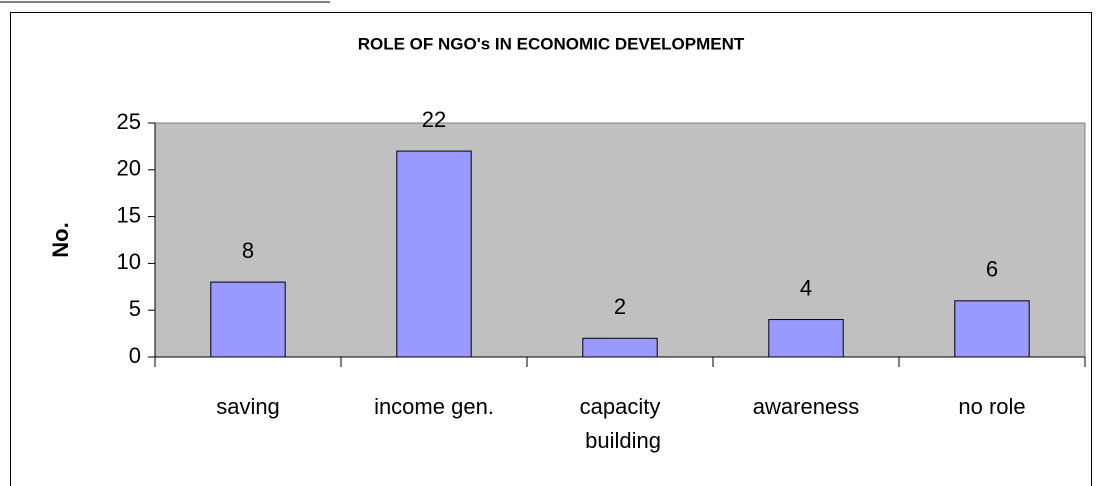  Describe the element at coordinates (992, 269) in the screenshot. I see `data-label: 6` at that location.